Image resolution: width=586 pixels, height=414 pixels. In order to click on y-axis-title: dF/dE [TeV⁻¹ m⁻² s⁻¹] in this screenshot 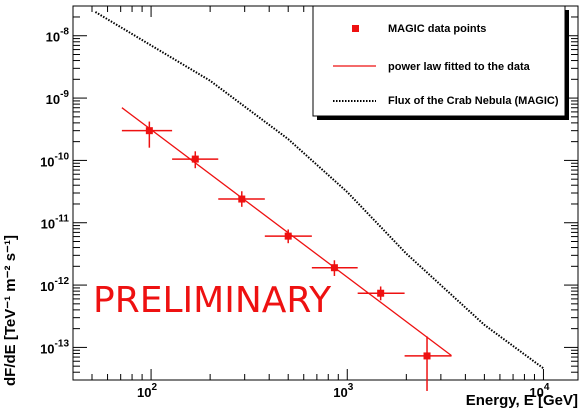, I will do `click(10, 310)`.